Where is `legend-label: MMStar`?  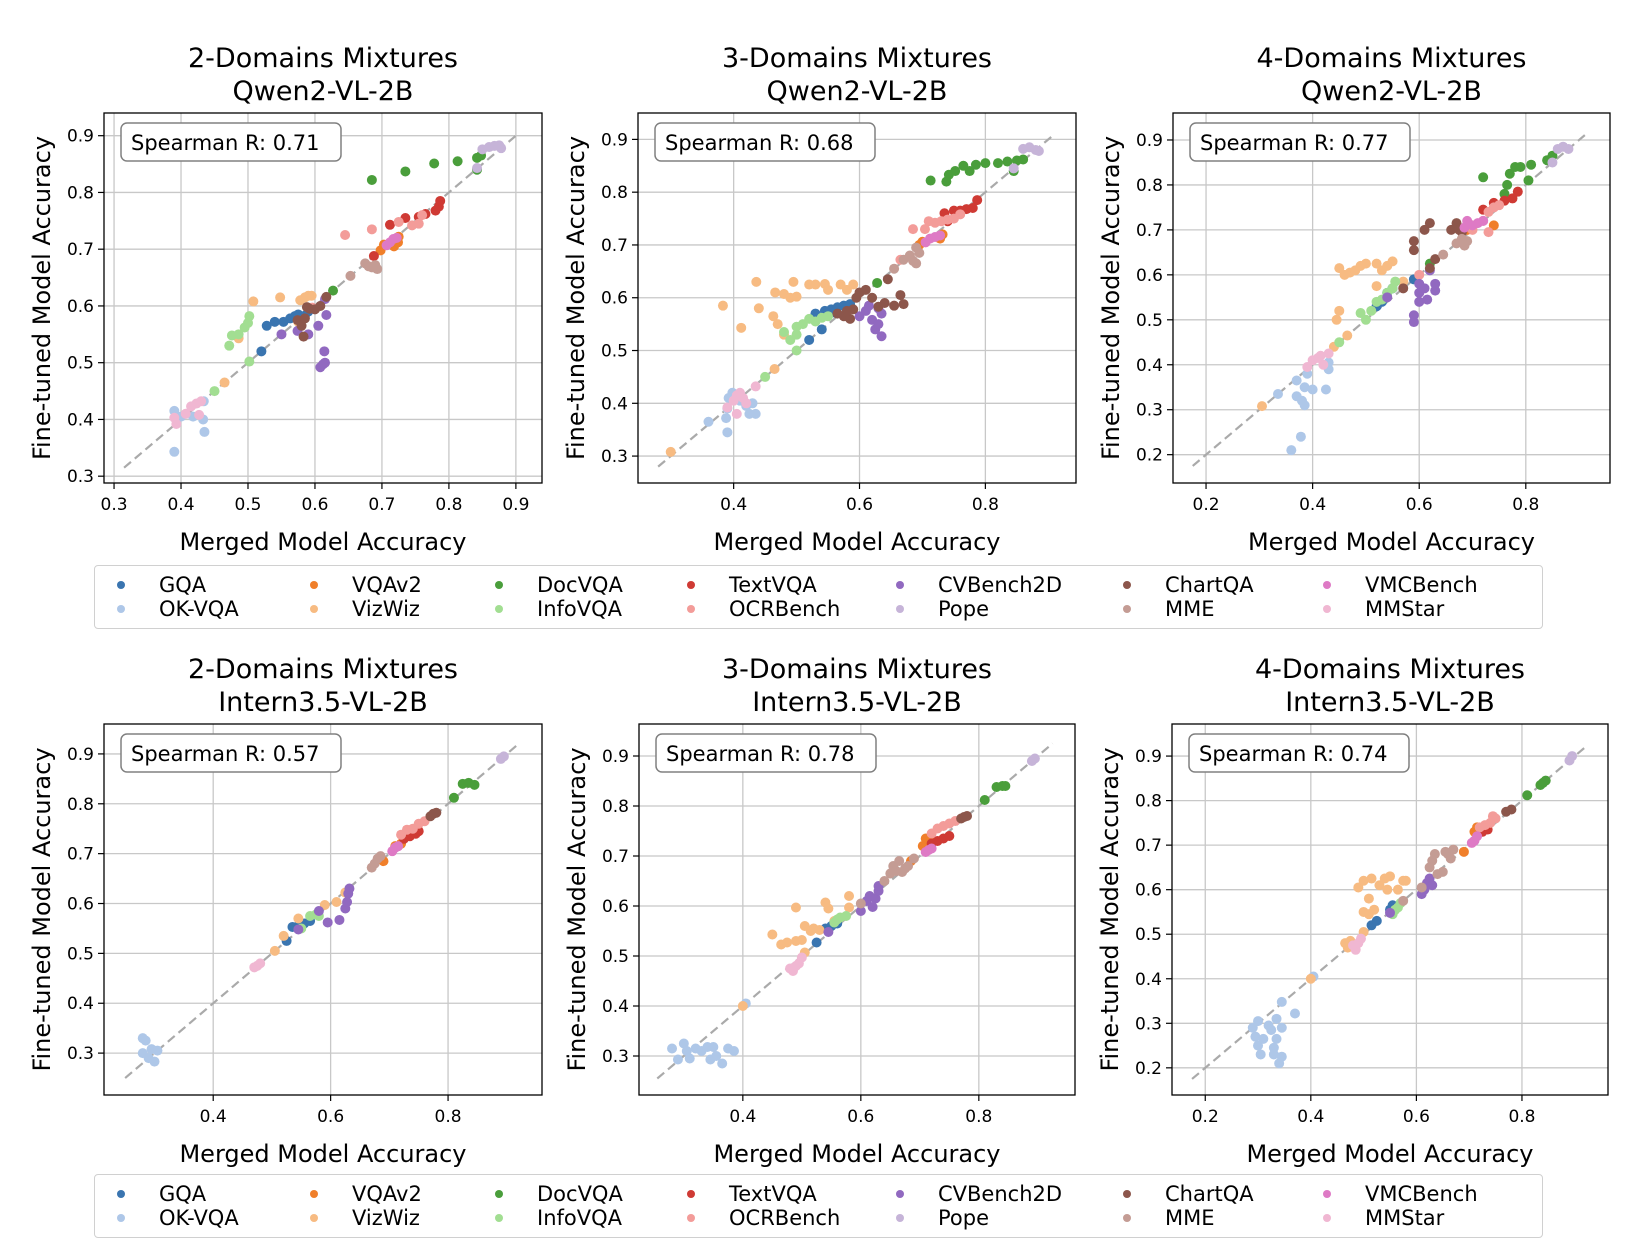 legend-label: MMStar is located at coordinates (1405, 609).